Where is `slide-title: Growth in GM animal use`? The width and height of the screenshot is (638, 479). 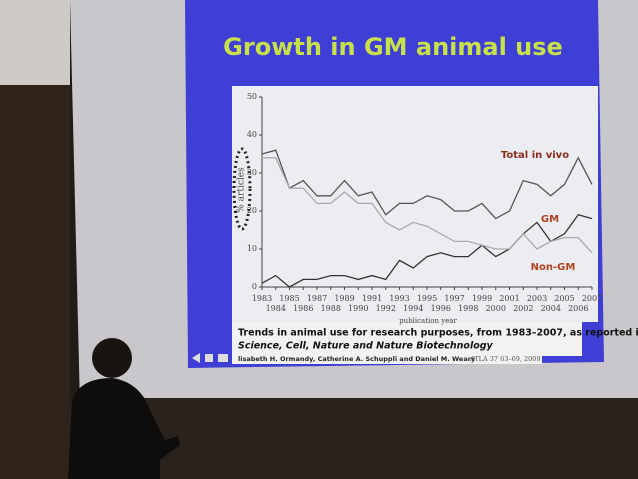
slide-title: Growth in GM animal use is located at coordinates (393, 47).